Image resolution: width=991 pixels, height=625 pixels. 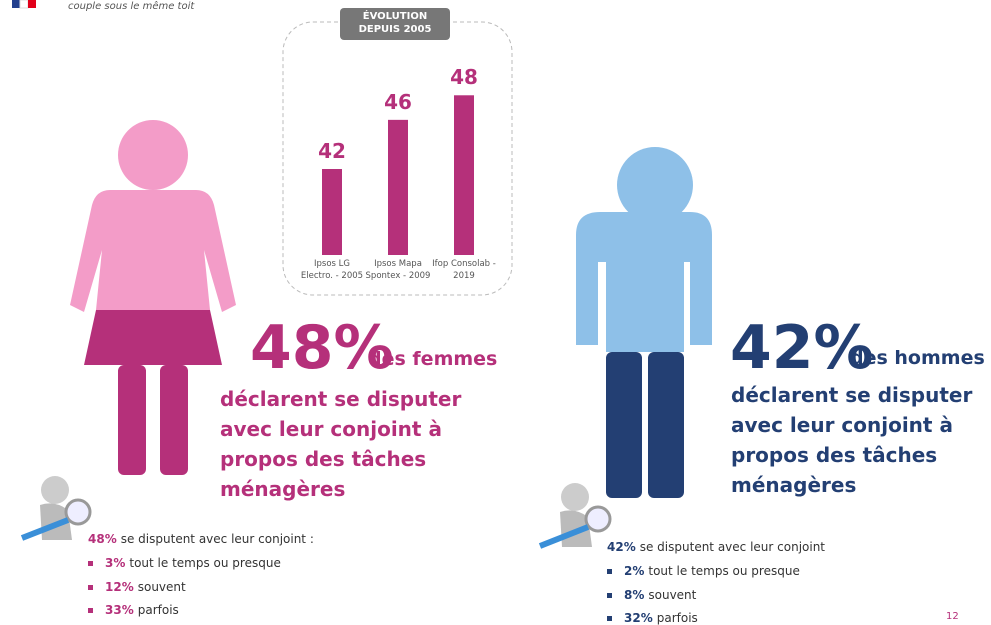 I want to click on category-label: Ipsos LG Electro. - 2005, so click(x=332, y=270).